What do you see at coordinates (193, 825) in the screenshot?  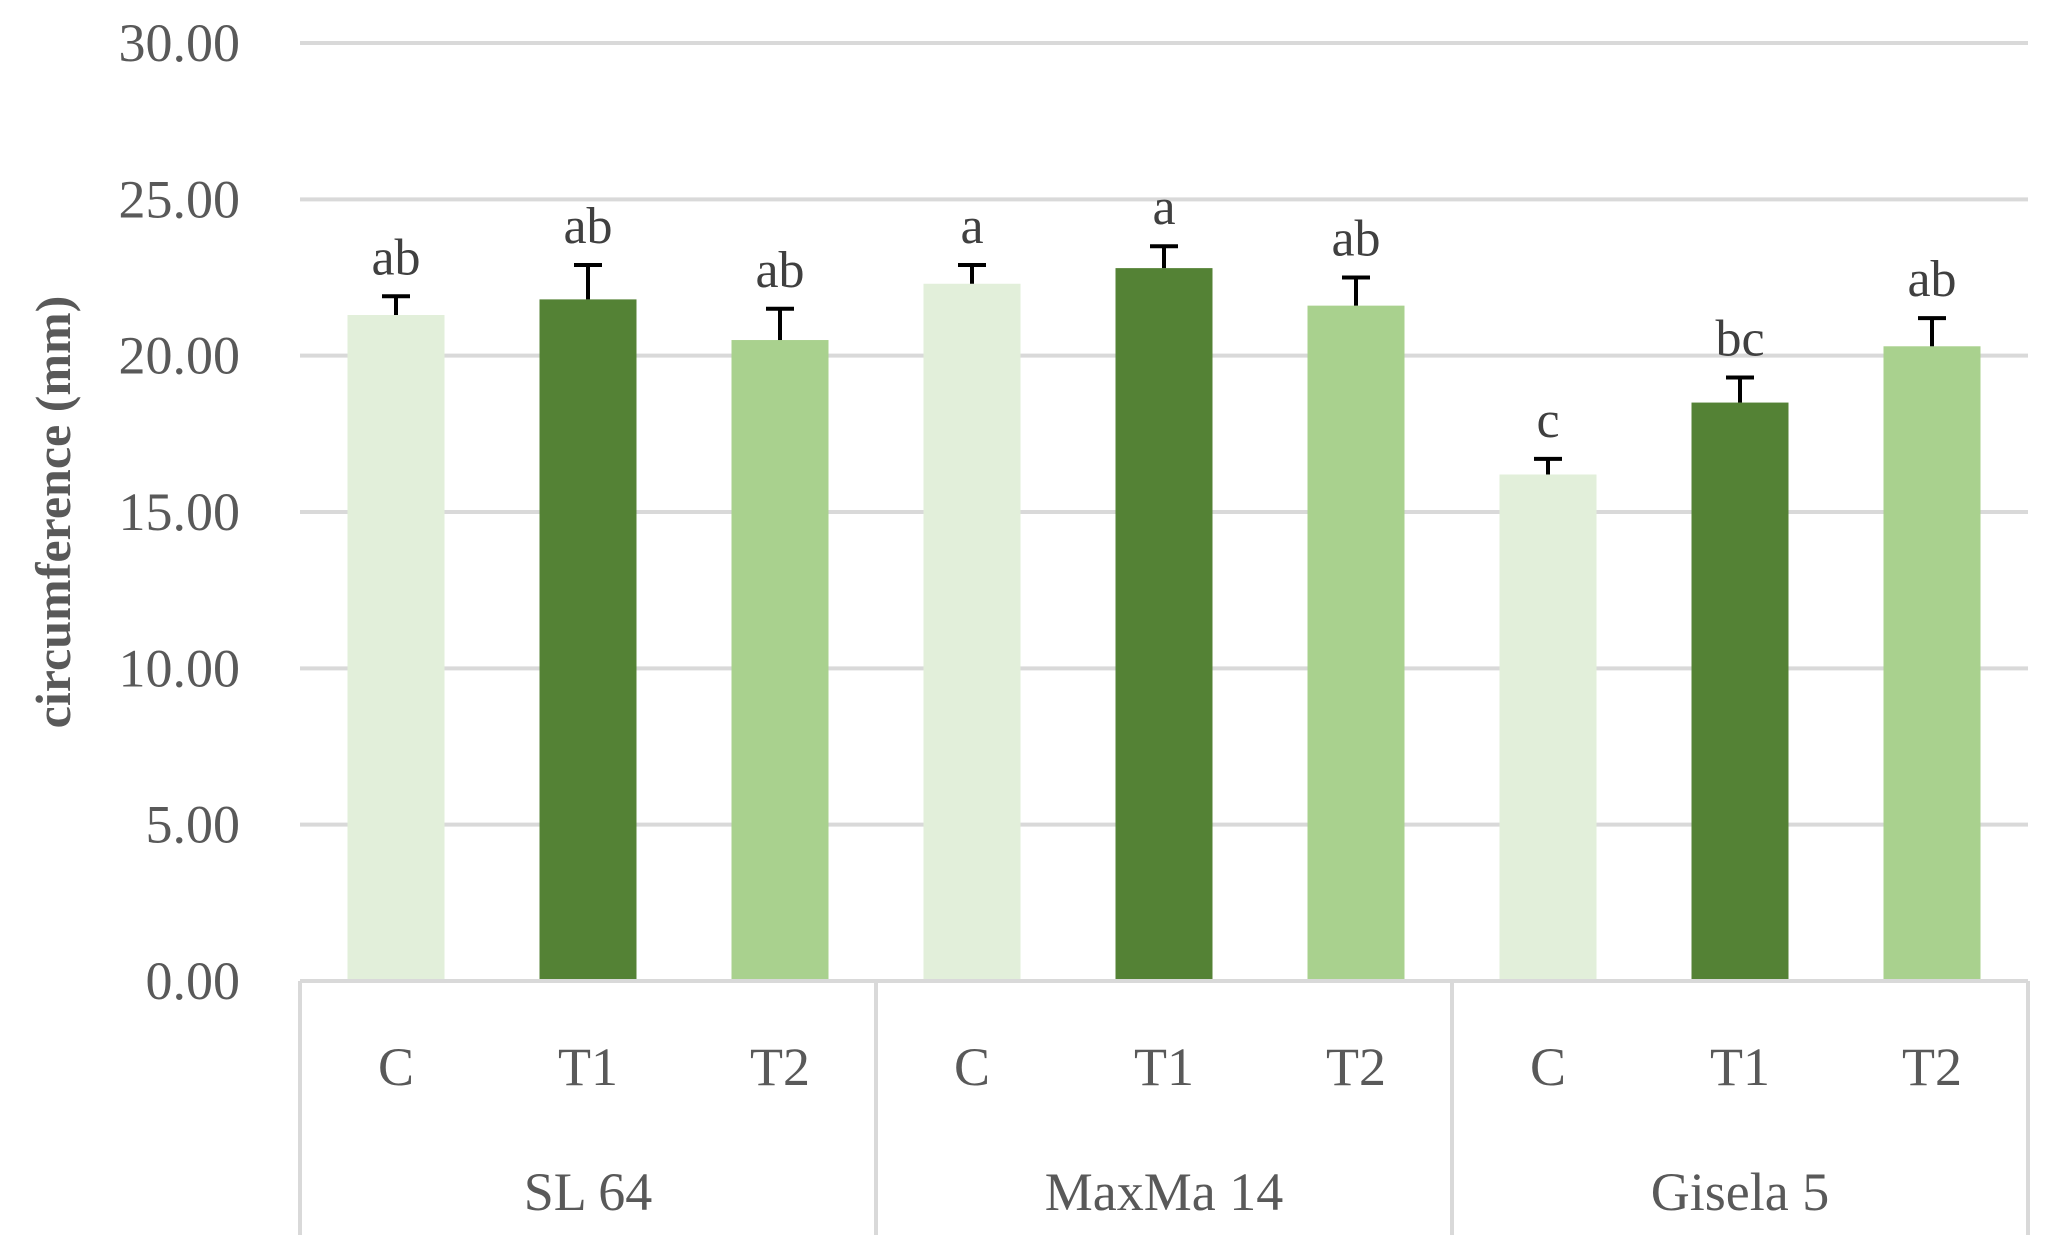 I see `y-tick-label: 5.00` at bounding box center [193, 825].